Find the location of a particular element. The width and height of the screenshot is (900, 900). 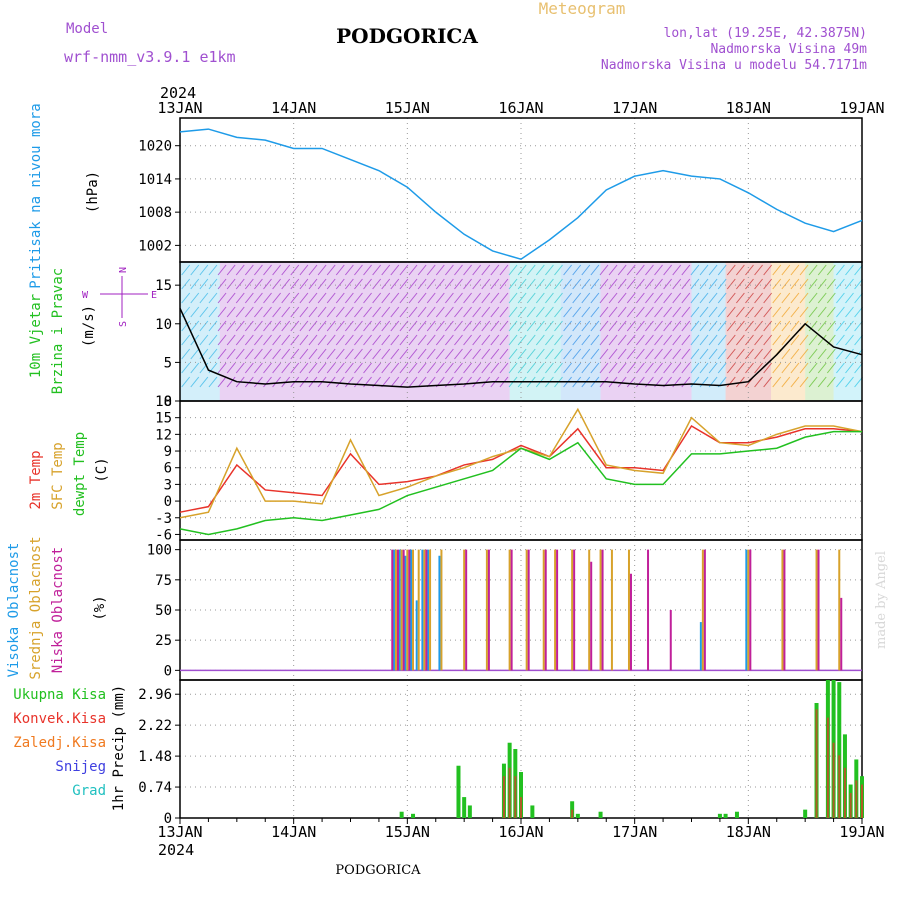

pressure-ytick-label: 1008 is located at coordinates (155, 213).